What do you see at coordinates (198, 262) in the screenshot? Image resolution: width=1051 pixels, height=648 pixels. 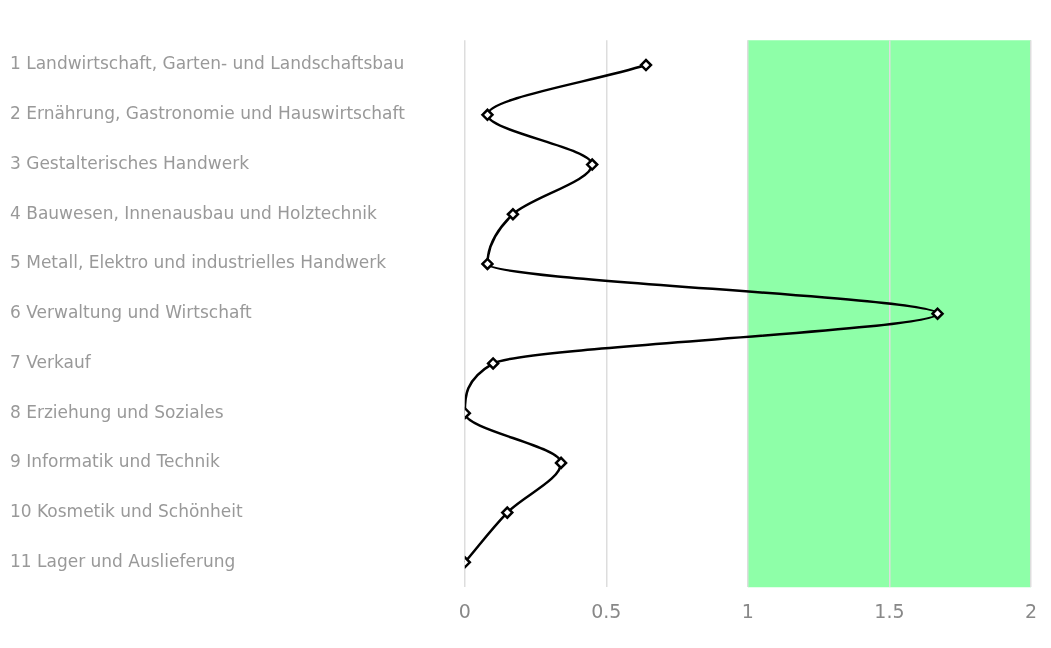 I see `y-tick-label: 5 Metall, Elektro und industrielles Handwerk` at bounding box center [198, 262].